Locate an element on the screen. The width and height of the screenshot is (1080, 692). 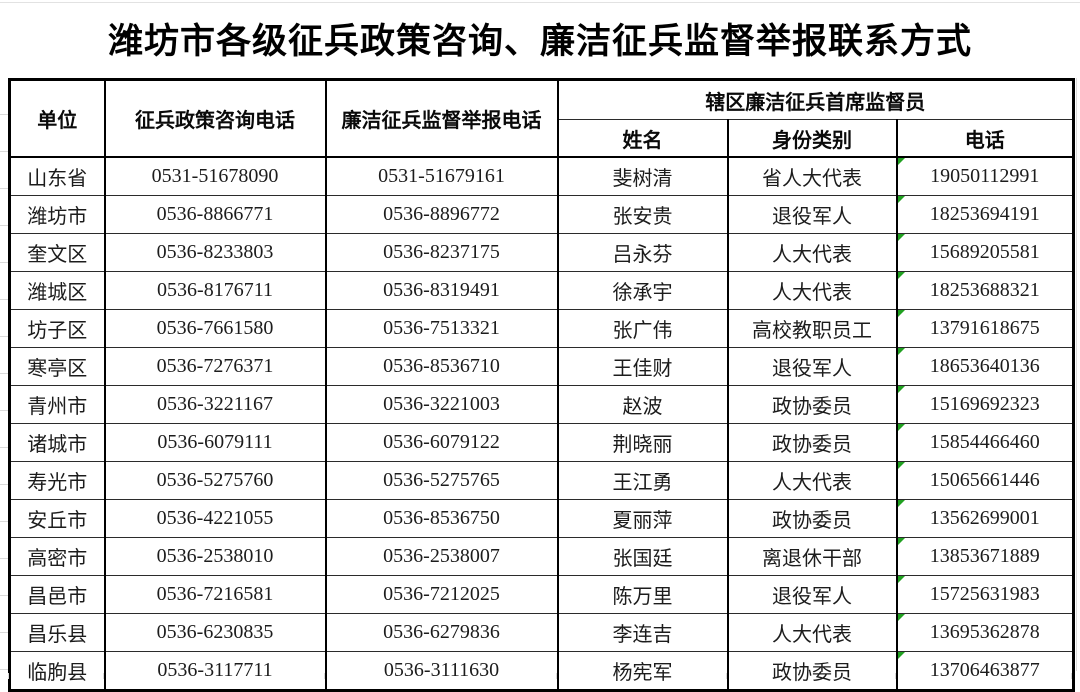
cell-phone: 15854466460 is located at coordinates (985, 442).